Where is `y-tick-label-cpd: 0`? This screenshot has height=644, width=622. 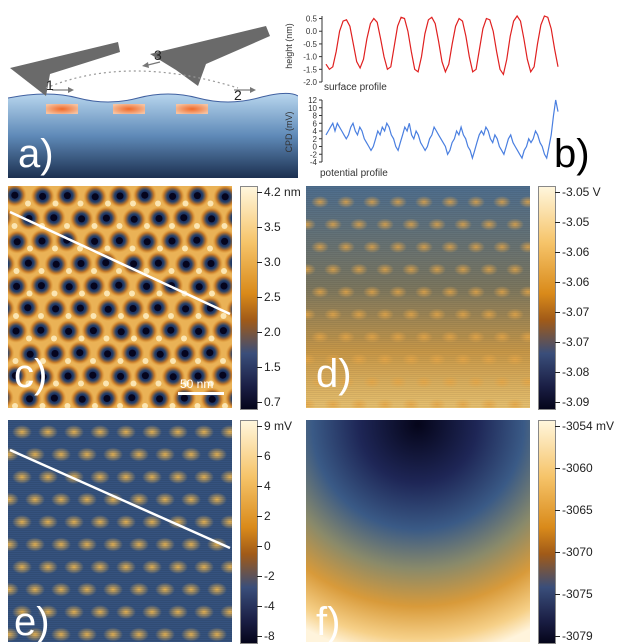 y-tick-label-cpd: 0 is located at coordinates (315, 147).